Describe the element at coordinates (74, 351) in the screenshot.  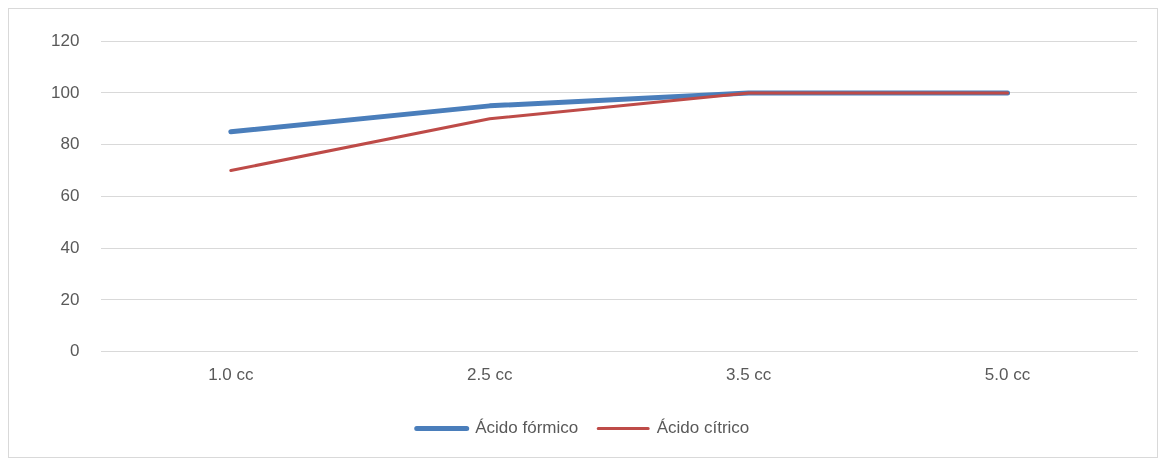
I see `y-tick-label: 0` at that location.